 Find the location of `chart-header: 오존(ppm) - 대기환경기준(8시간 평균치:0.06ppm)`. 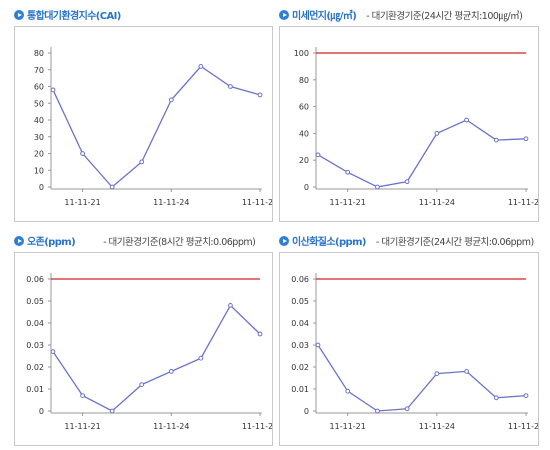

chart-header: 오존(ppm) - 대기환경기준(8시간 평균치:0.06ppm) is located at coordinates (135, 243).